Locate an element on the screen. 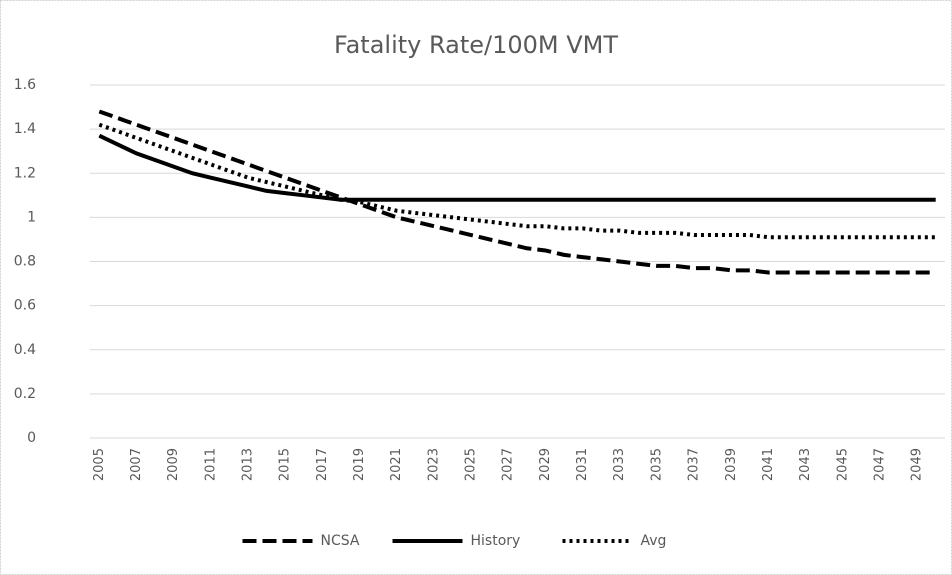  x-tick-label: 2021 is located at coordinates (396, 464).